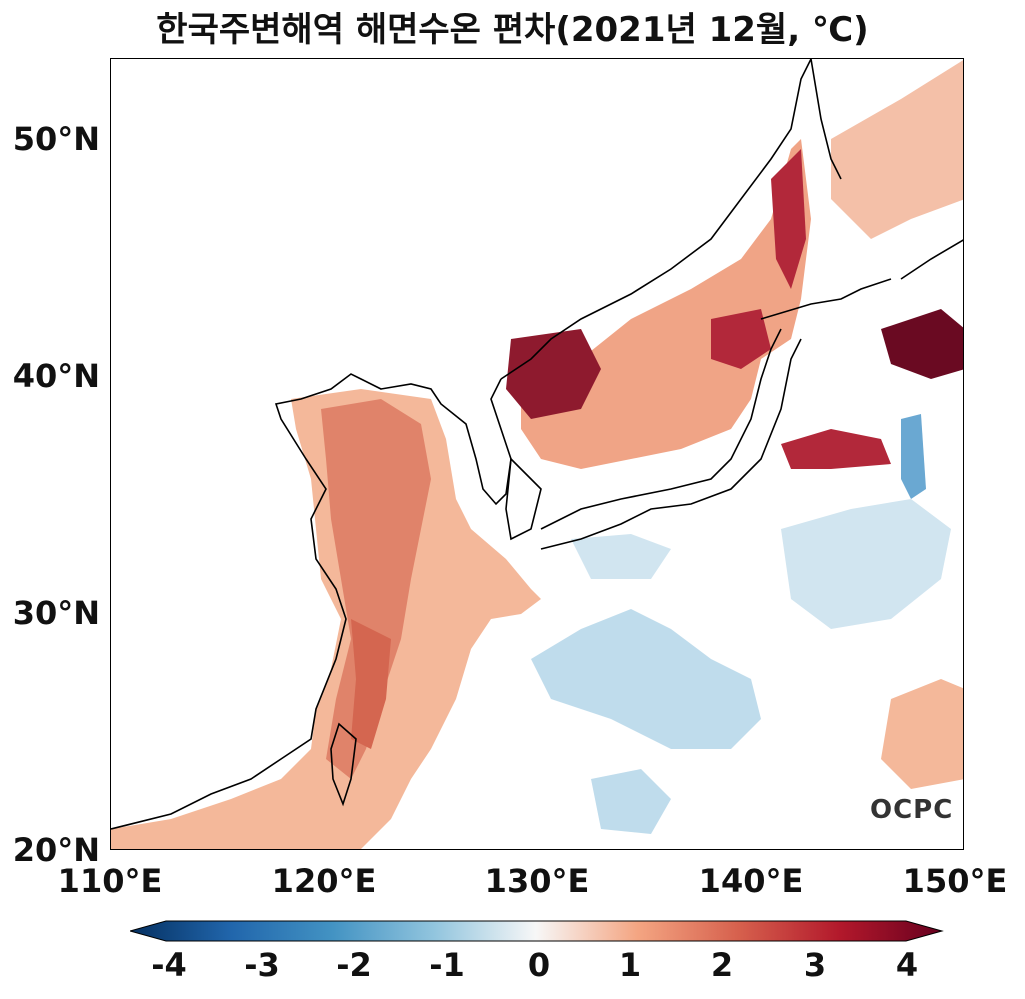 This screenshot has width=1025, height=999. What do you see at coordinates (371, 684) in the screenshot?
I see `warm-patch-strong` at bounding box center [371, 684].